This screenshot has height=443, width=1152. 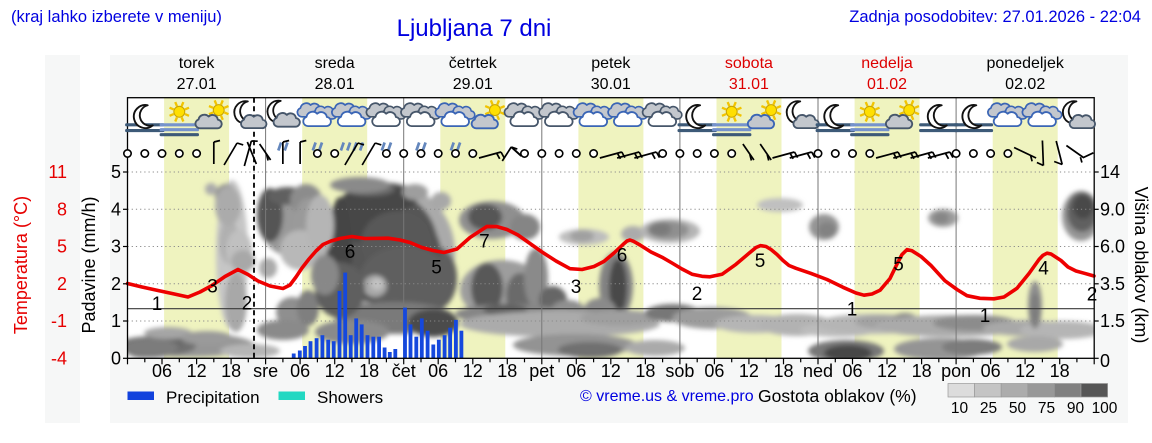 What do you see at coordinates (1112, 247) in the screenshot?
I see `svg-text: 6.0` at bounding box center [1112, 247].